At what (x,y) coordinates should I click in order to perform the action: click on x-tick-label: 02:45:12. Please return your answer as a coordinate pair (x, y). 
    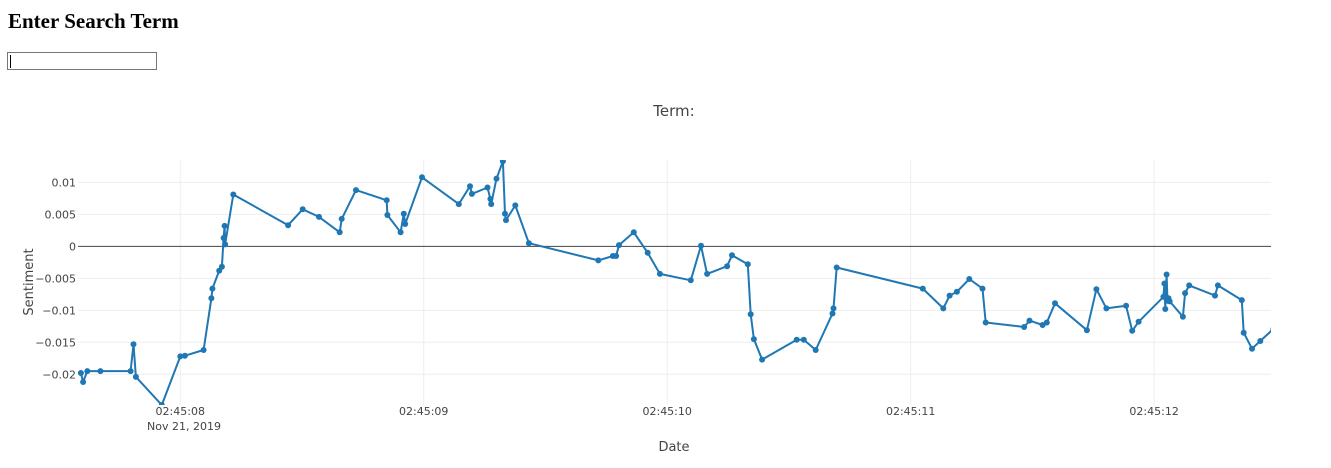
    Looking at the image, I should click on (1153, 411).